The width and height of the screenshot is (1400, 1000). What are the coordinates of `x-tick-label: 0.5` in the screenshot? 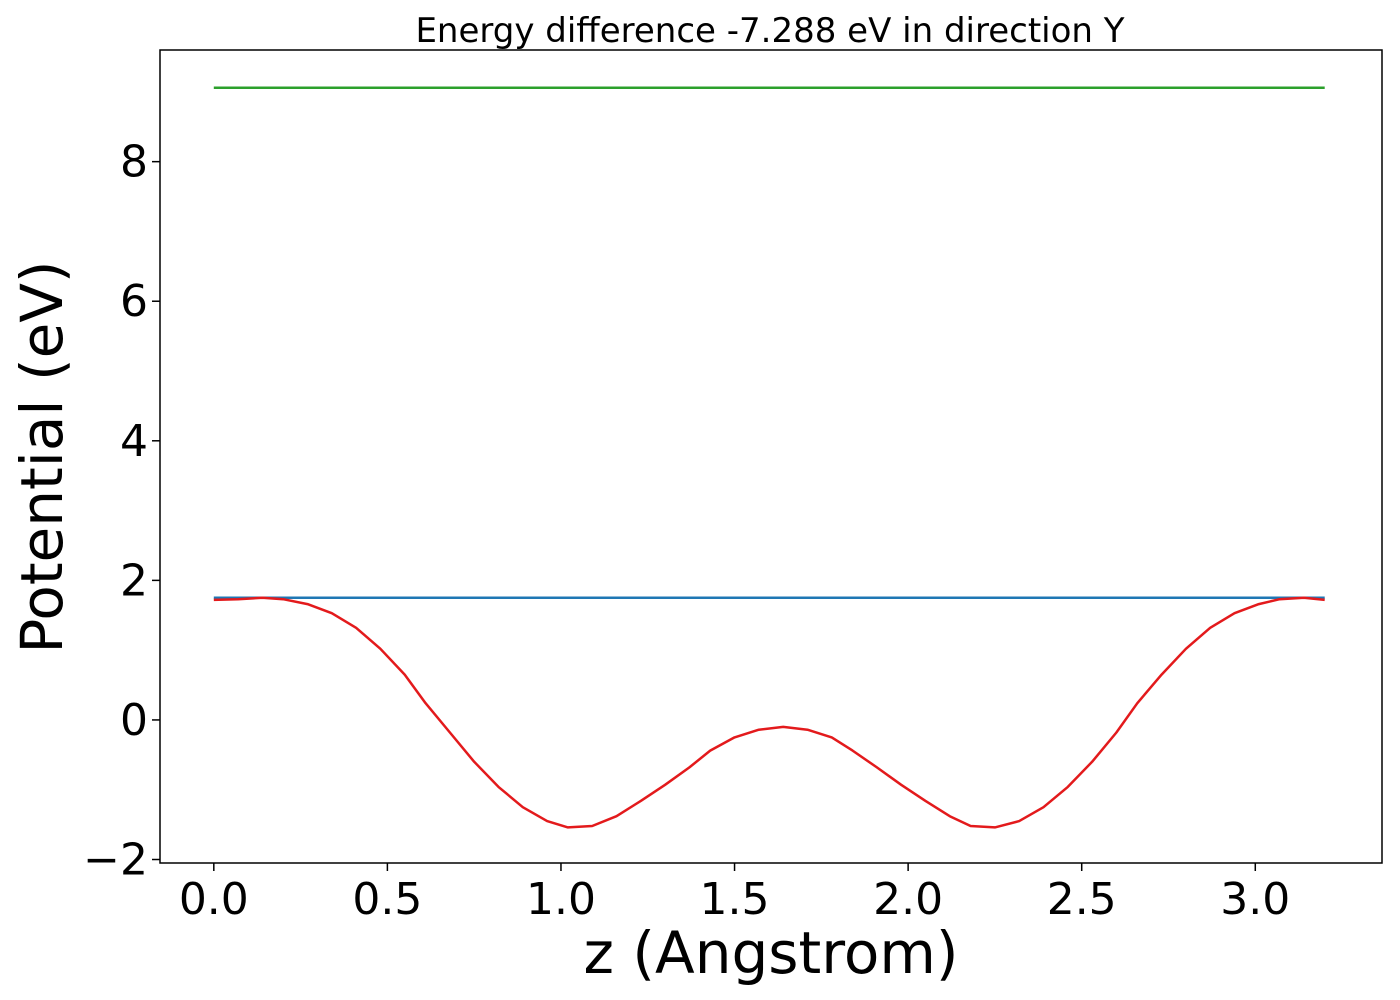 It's located at (387, 899).